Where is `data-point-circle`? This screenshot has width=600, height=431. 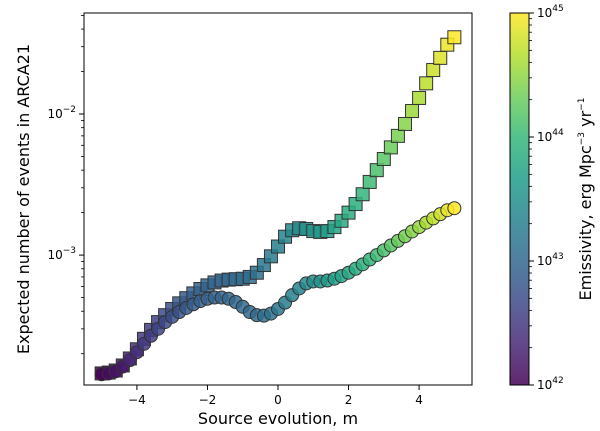 data-point-circle is located at coordinates (454, 208).